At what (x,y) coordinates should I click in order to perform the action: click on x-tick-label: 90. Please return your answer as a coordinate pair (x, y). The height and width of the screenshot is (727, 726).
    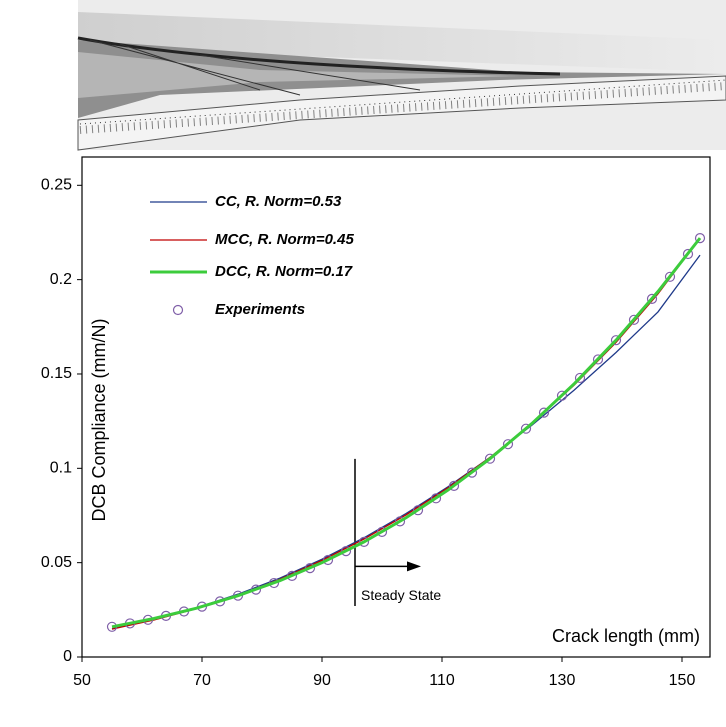
    Looking at the image, I should click on (322, 680).